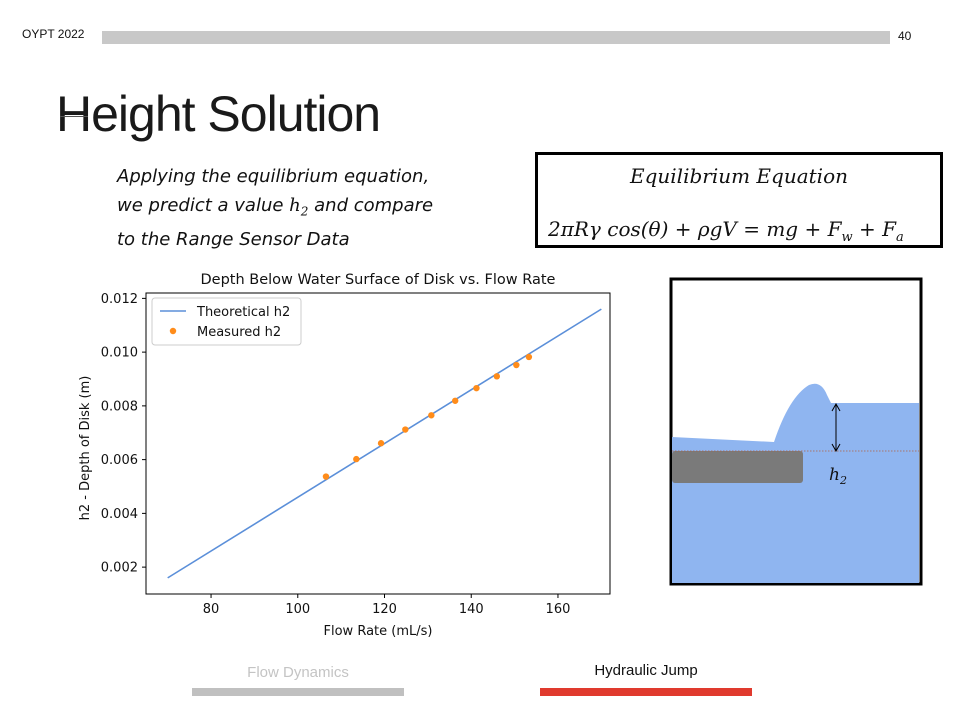  I want to click on h2-label: h2, so click(838, 476).